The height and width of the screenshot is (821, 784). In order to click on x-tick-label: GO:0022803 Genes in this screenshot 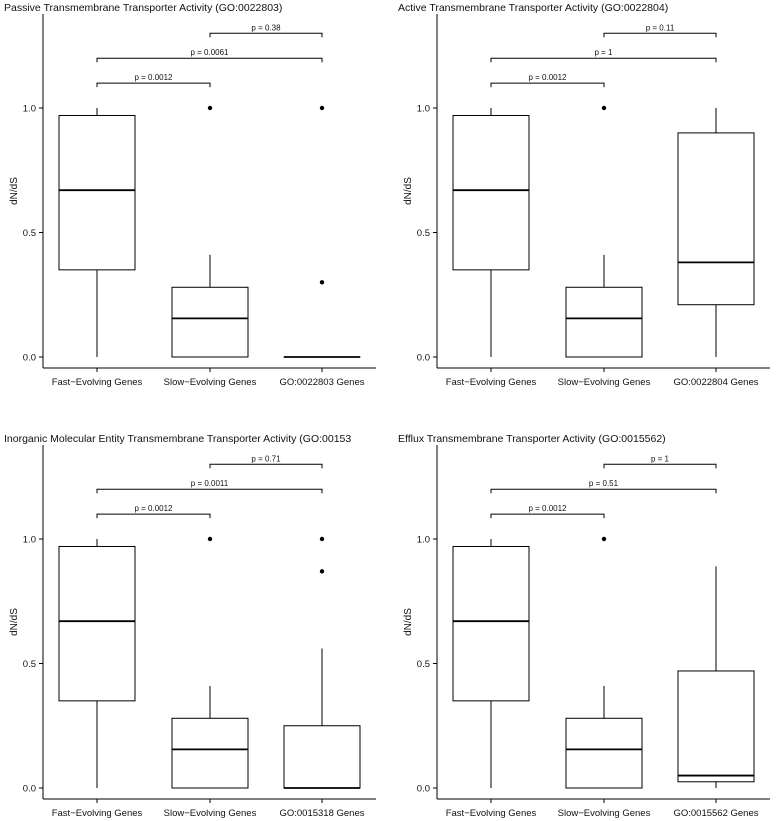, I will do `click(321, 382)`.